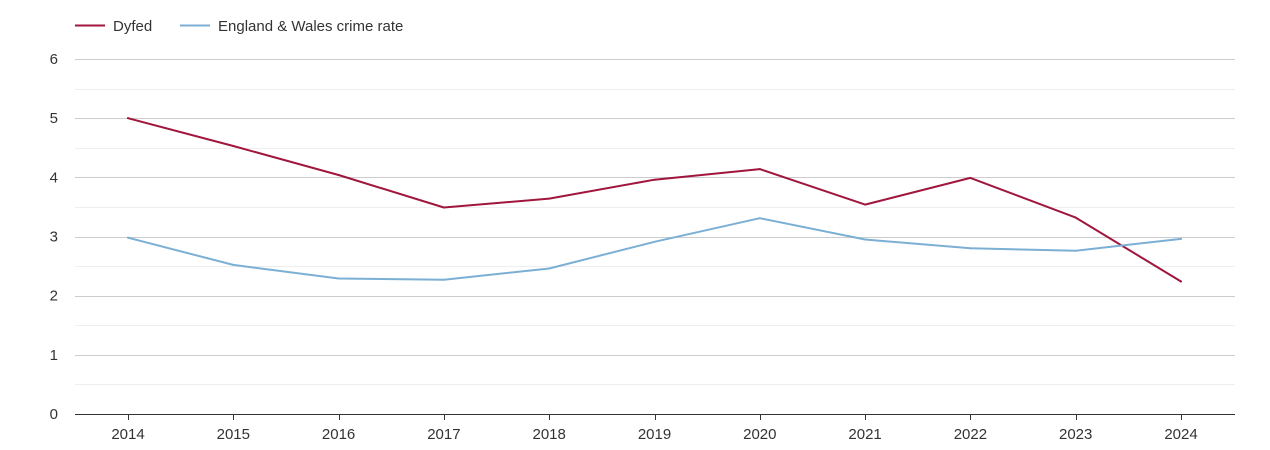 This screenshot has width=1270, height=450. I want to click on x-tick-label: 2022, so click(970, 434).